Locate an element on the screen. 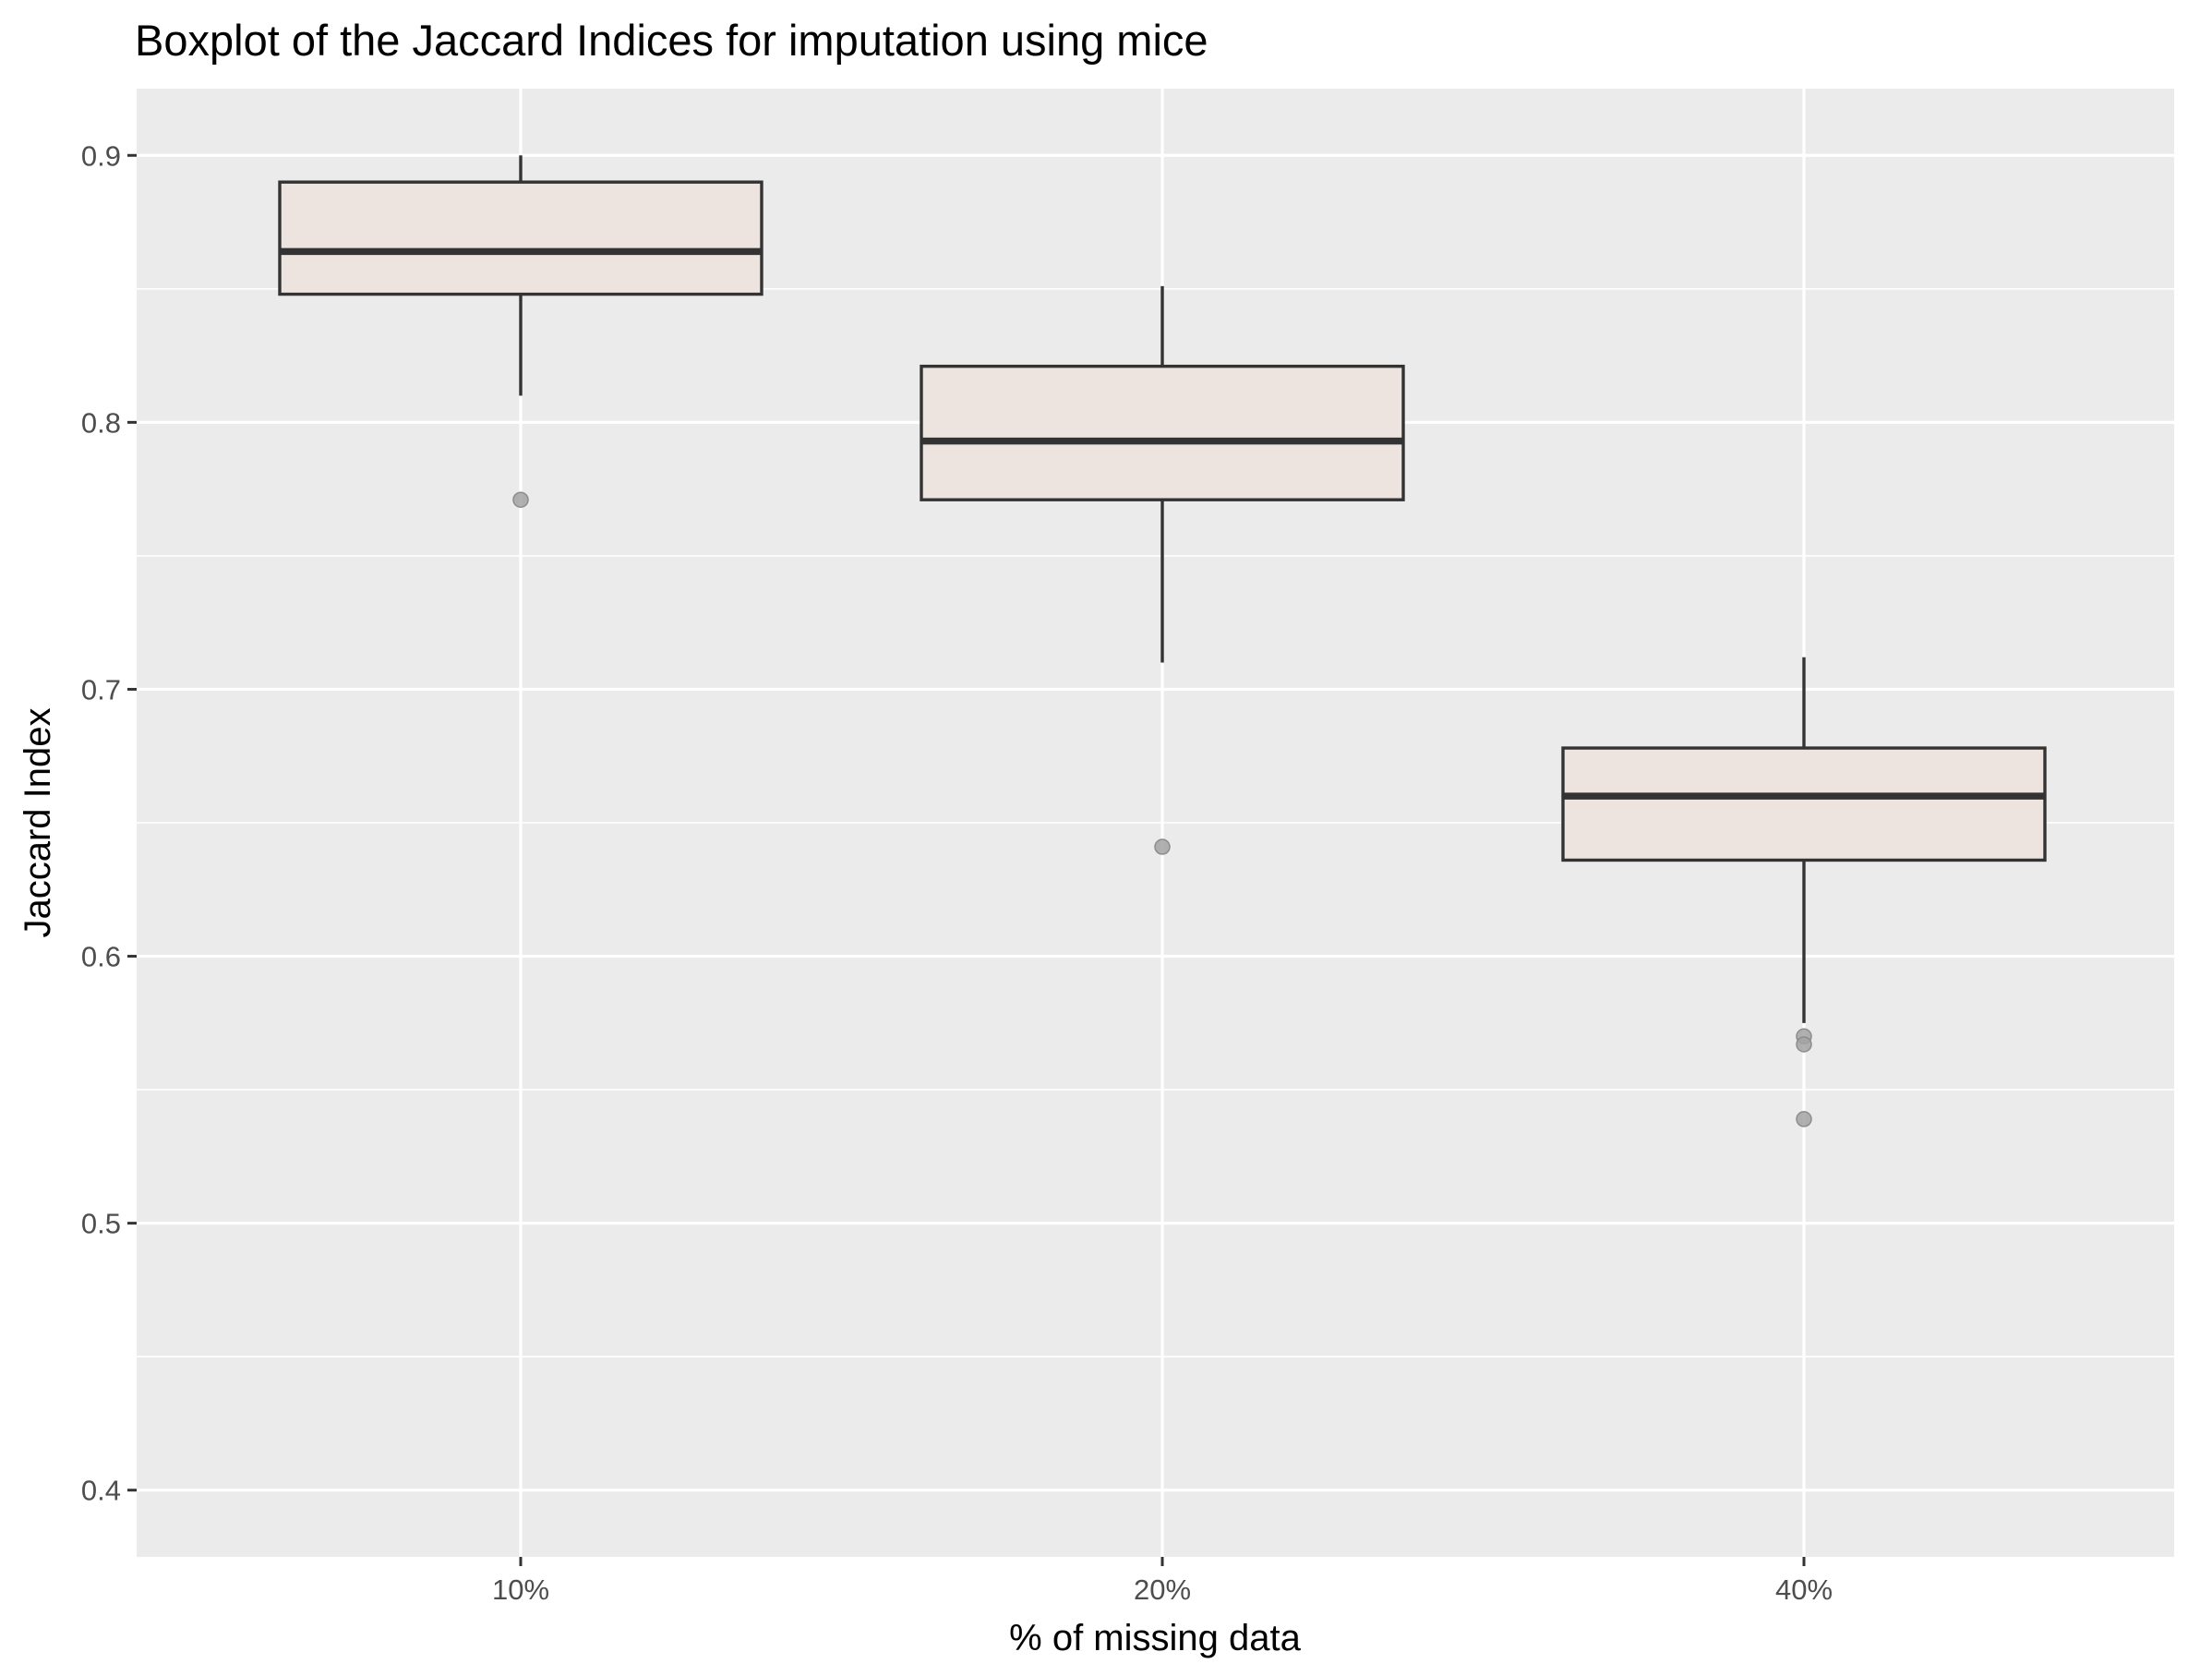 The height and width of the screenshot is (1676, 2212). x-tick-label: 20% is located at coordinates (1162, 1590).